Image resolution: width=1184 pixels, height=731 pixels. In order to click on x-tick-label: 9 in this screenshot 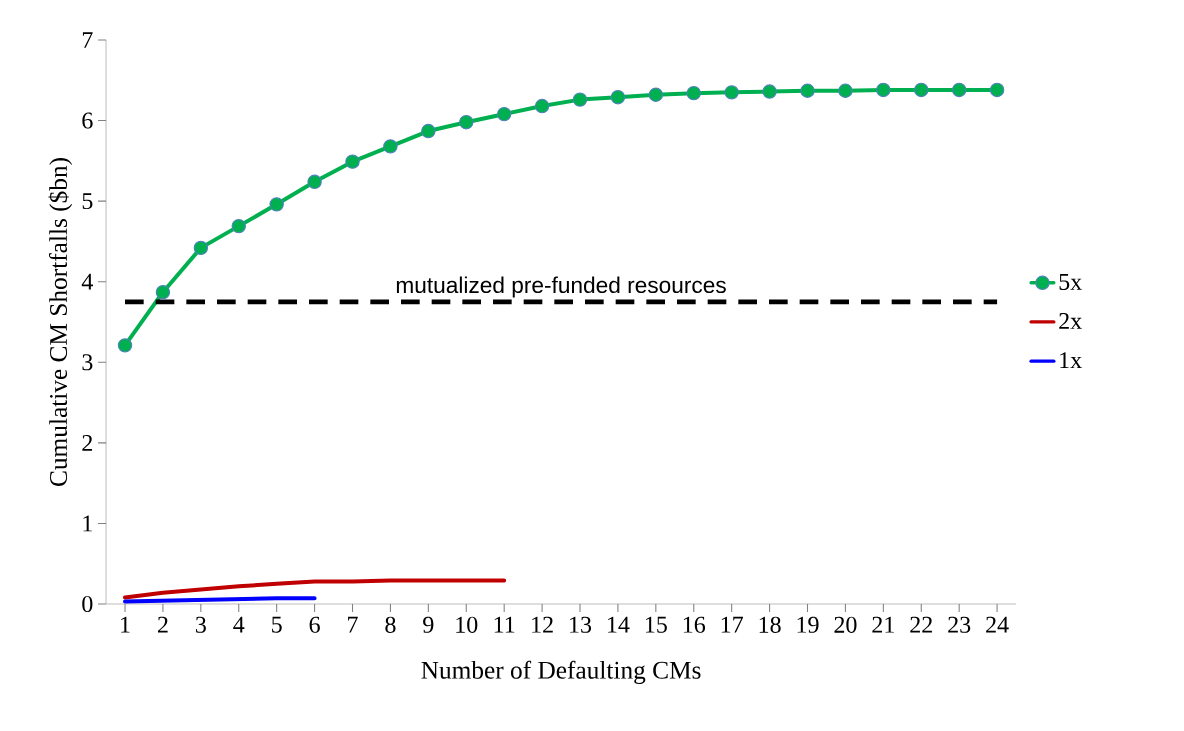, I will do `click(428, 624)`.